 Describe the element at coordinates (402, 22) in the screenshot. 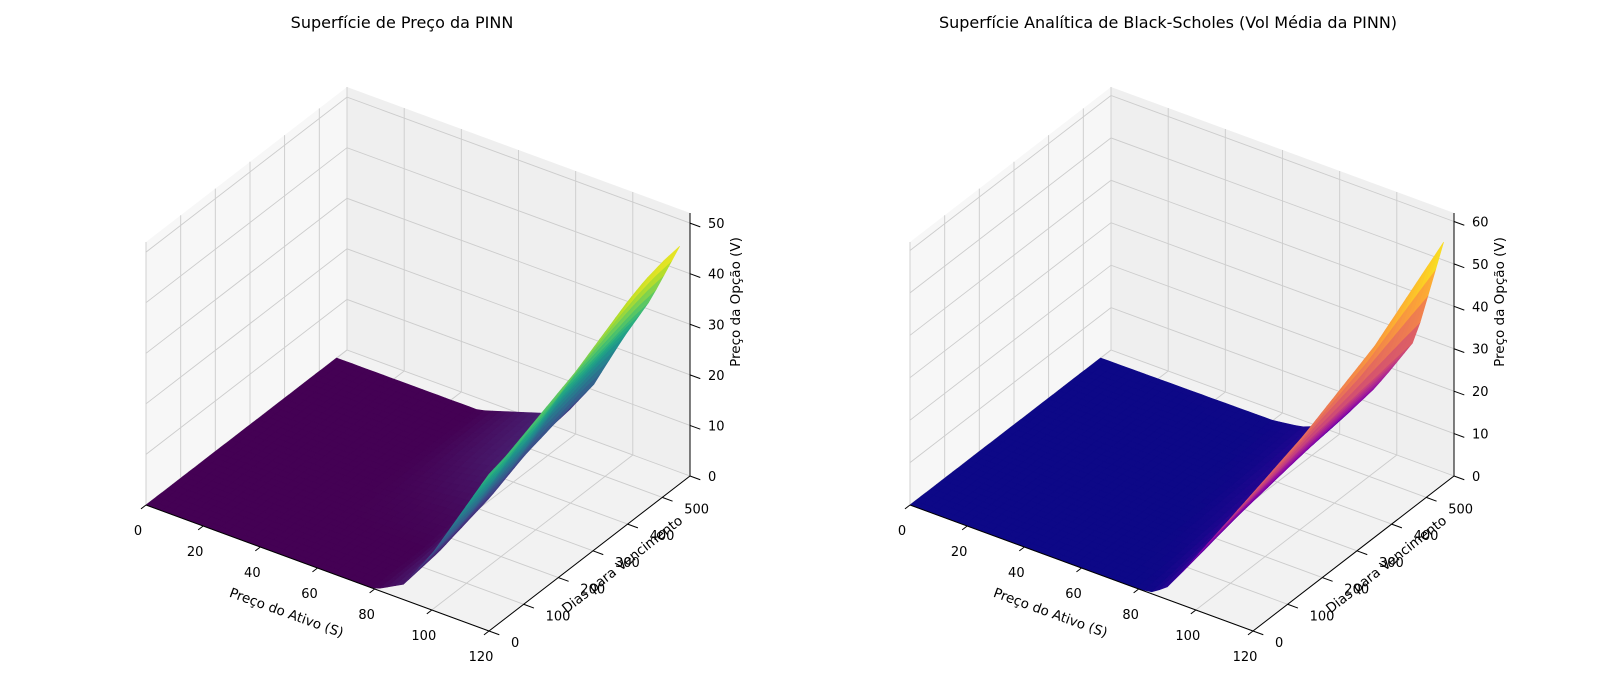

I see `chart-title: Superfície de Preço da PINN` at that location.